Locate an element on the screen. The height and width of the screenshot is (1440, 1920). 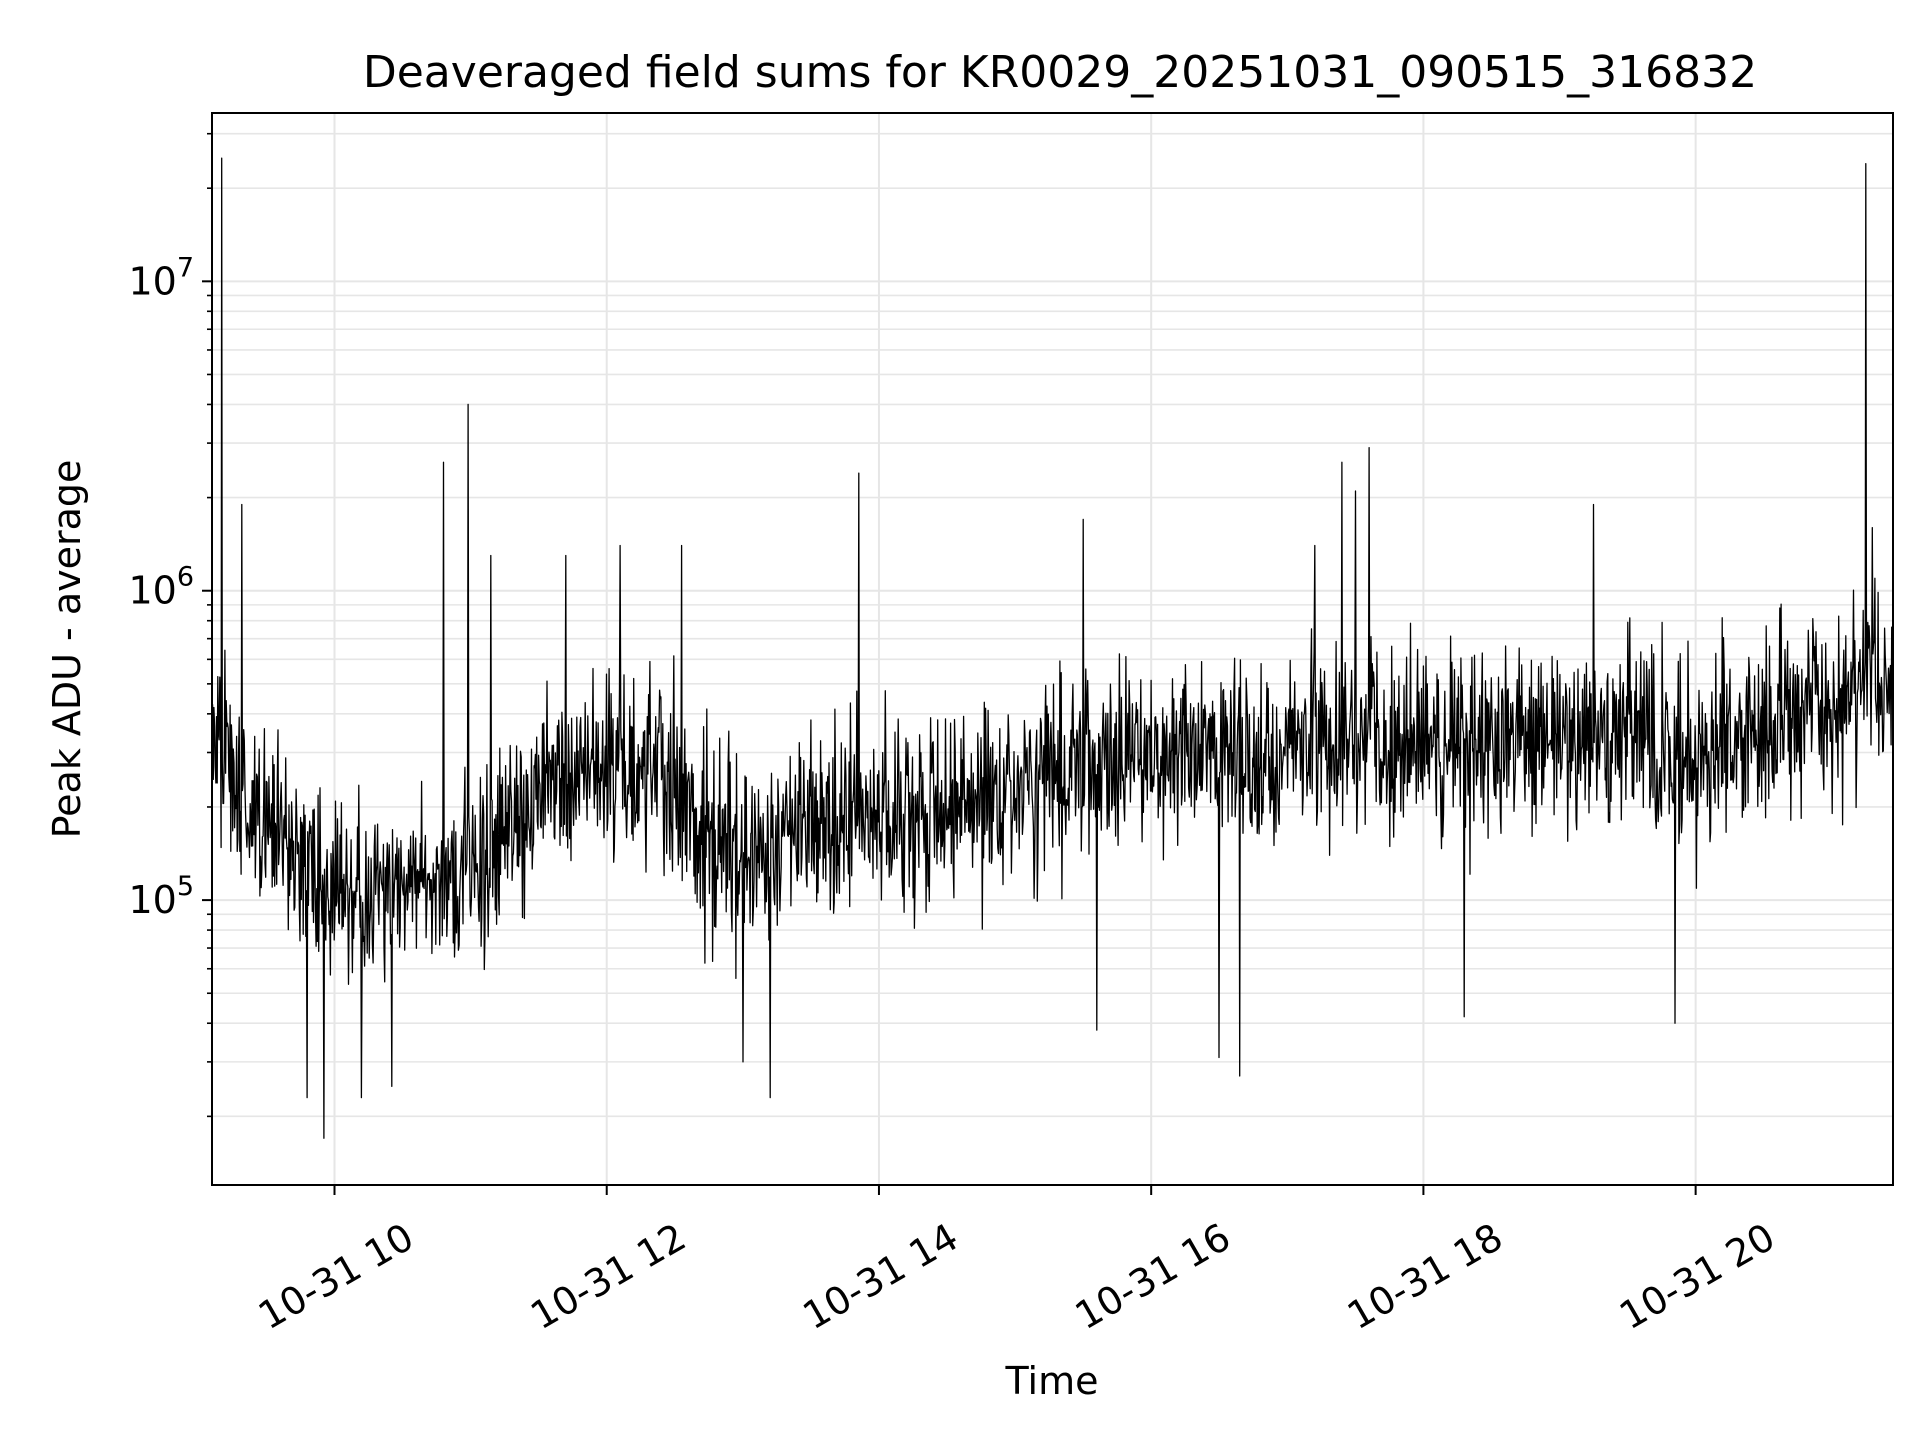
y-tick-label: 10⁶ is located at coordinates (161, 587).